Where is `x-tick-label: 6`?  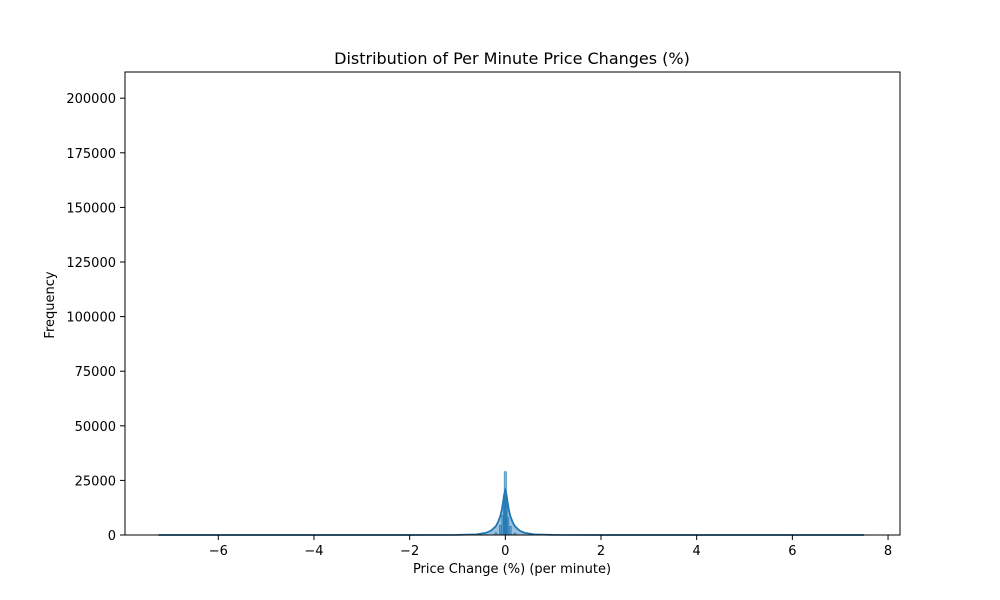 x-tick-label: 6 is located at coordinates (792, 551).